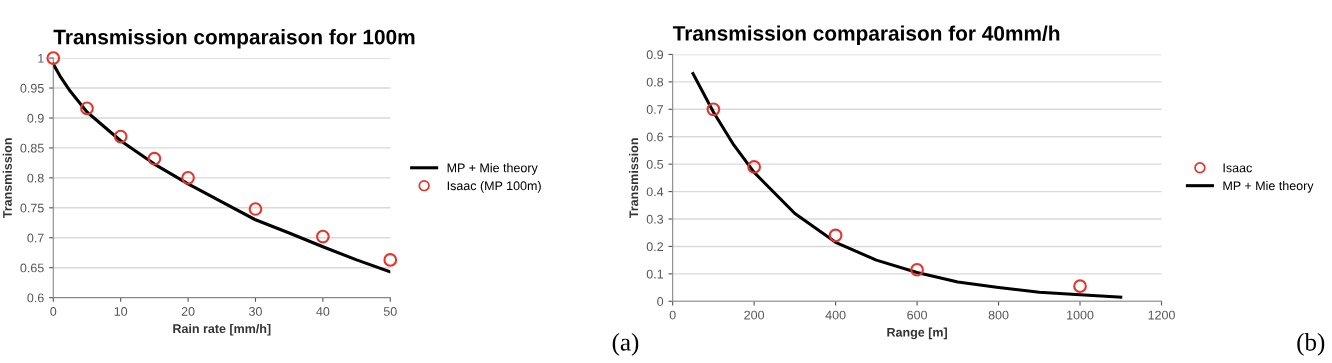 This screenshot has width=1332, height=363. Describe the element at coordinates (835, 315) in the screenshot. I see `x-tick-label: 400` at that location.